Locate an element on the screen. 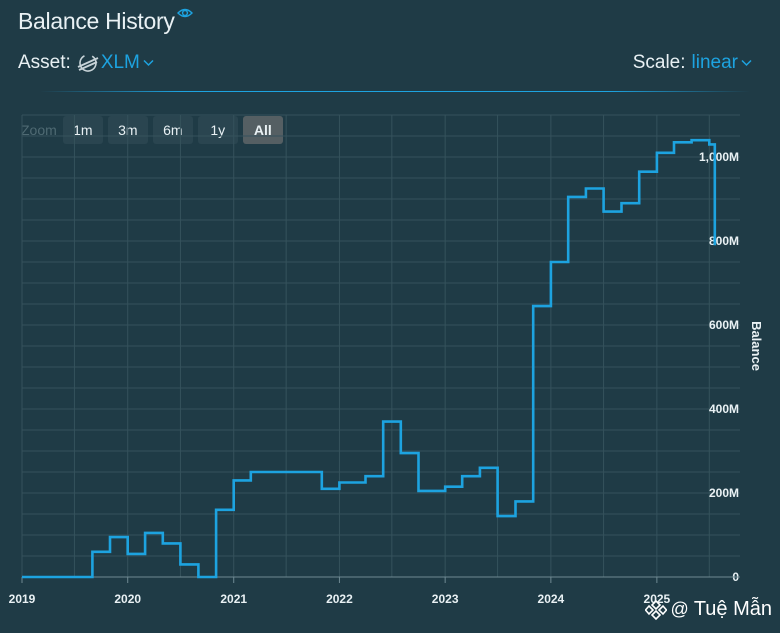  x-tick-label: 2021 is located at coordinates (233, 599).